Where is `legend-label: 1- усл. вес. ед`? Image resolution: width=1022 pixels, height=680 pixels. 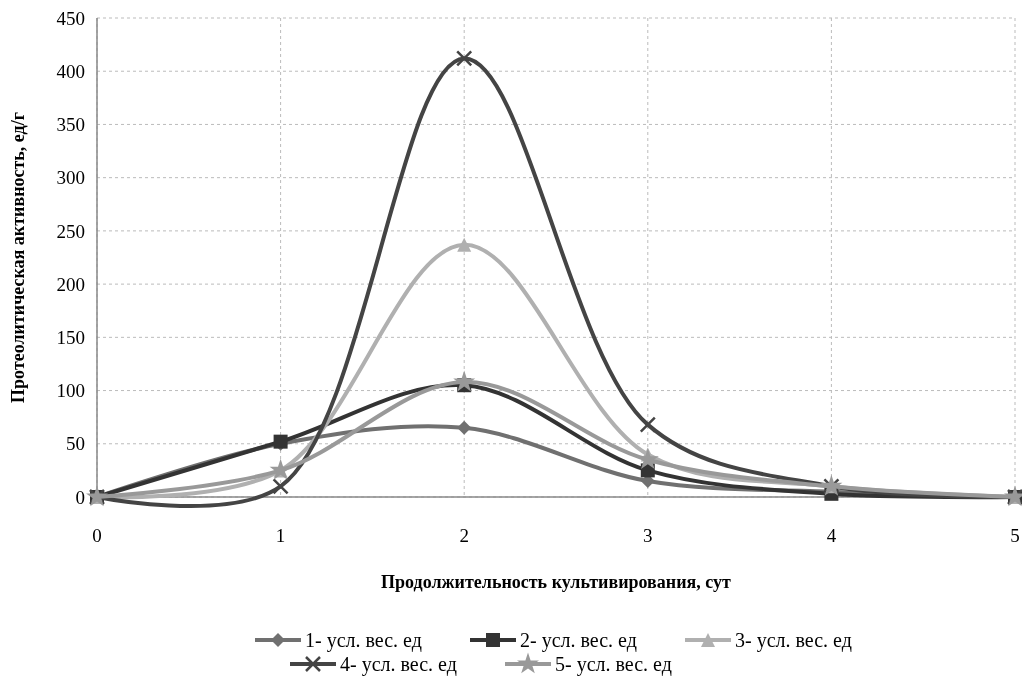
legend-label: 1- усл. вес. ед is located at coordinates (363, 640).